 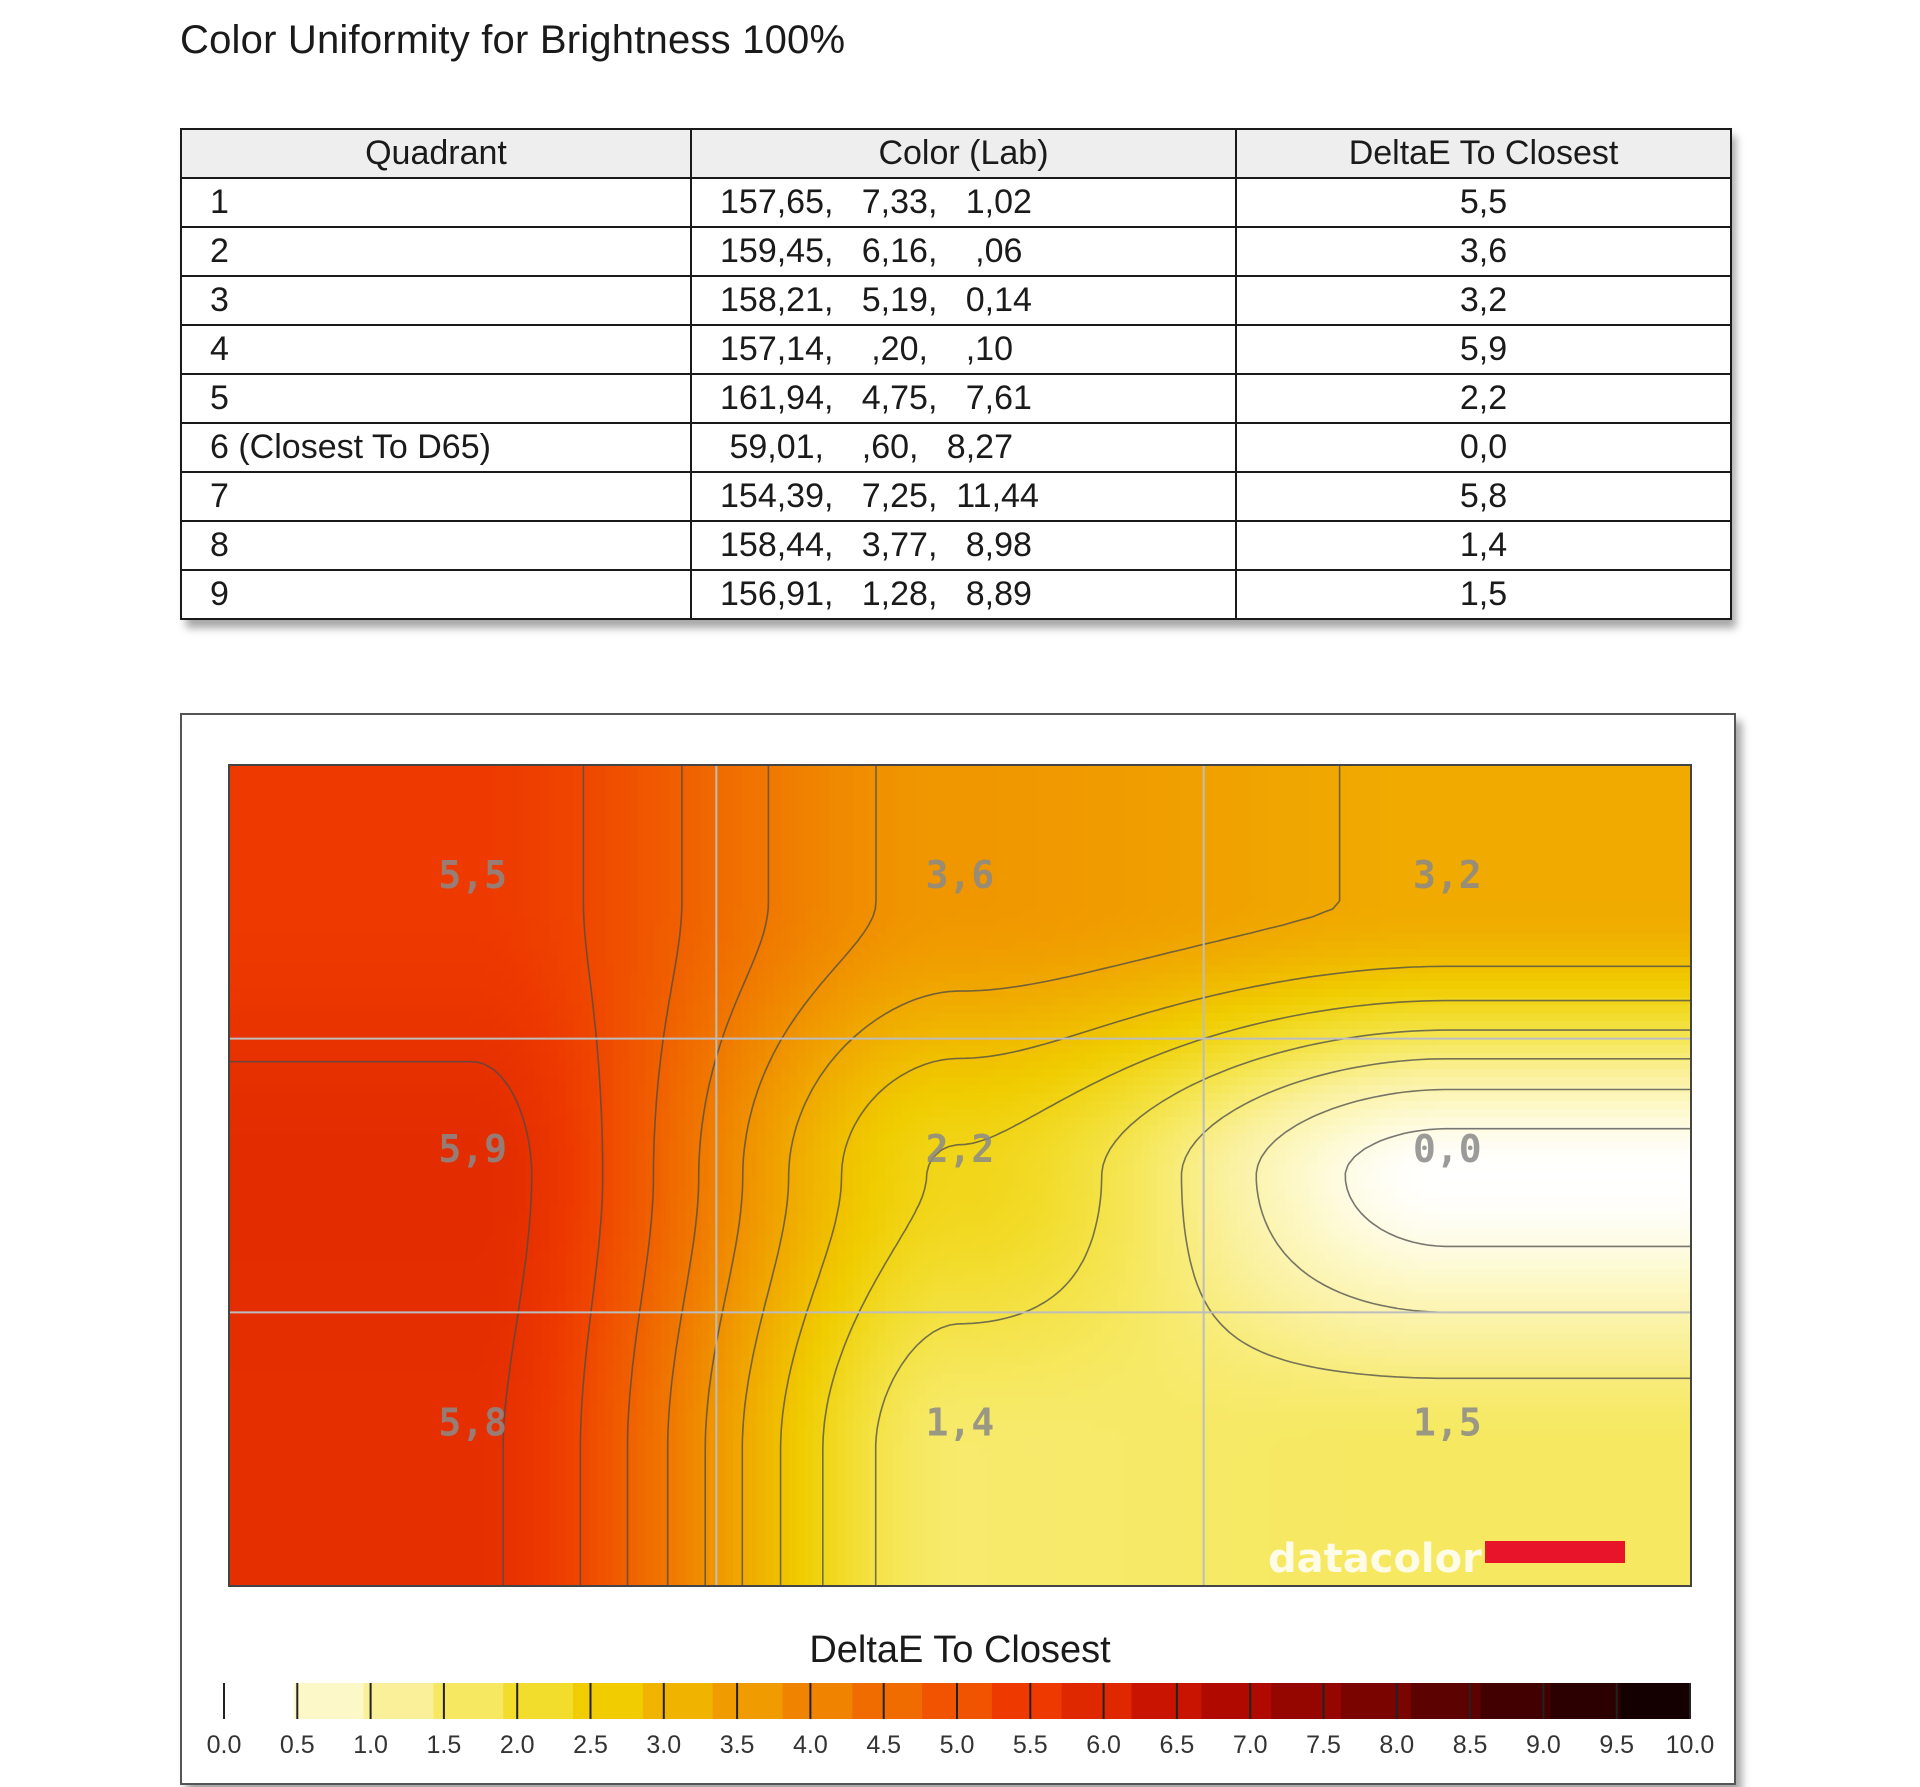 I want to click on colorbar-tick-label: 0.0, so click(x=224, y=1745).